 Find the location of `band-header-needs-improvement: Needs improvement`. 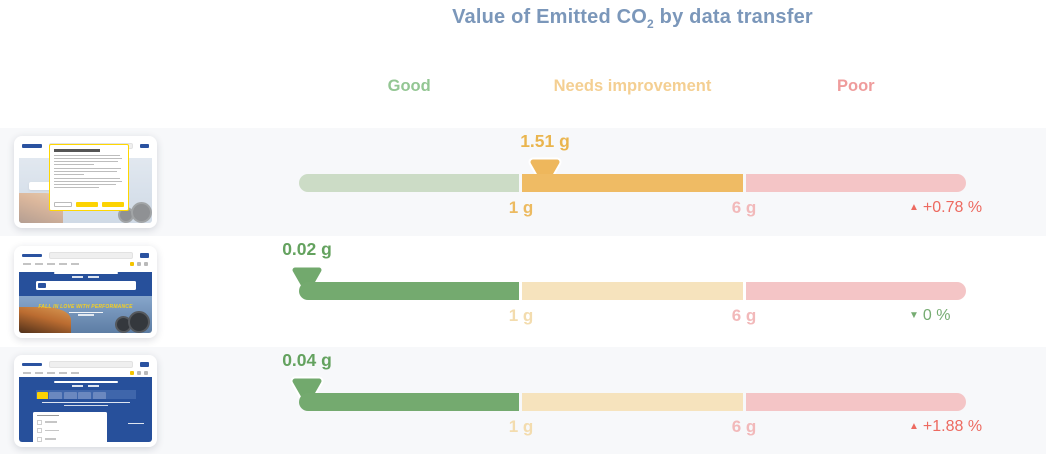

band-header-needs-improvement: Needs improvement is located at coordinates (632, 86).